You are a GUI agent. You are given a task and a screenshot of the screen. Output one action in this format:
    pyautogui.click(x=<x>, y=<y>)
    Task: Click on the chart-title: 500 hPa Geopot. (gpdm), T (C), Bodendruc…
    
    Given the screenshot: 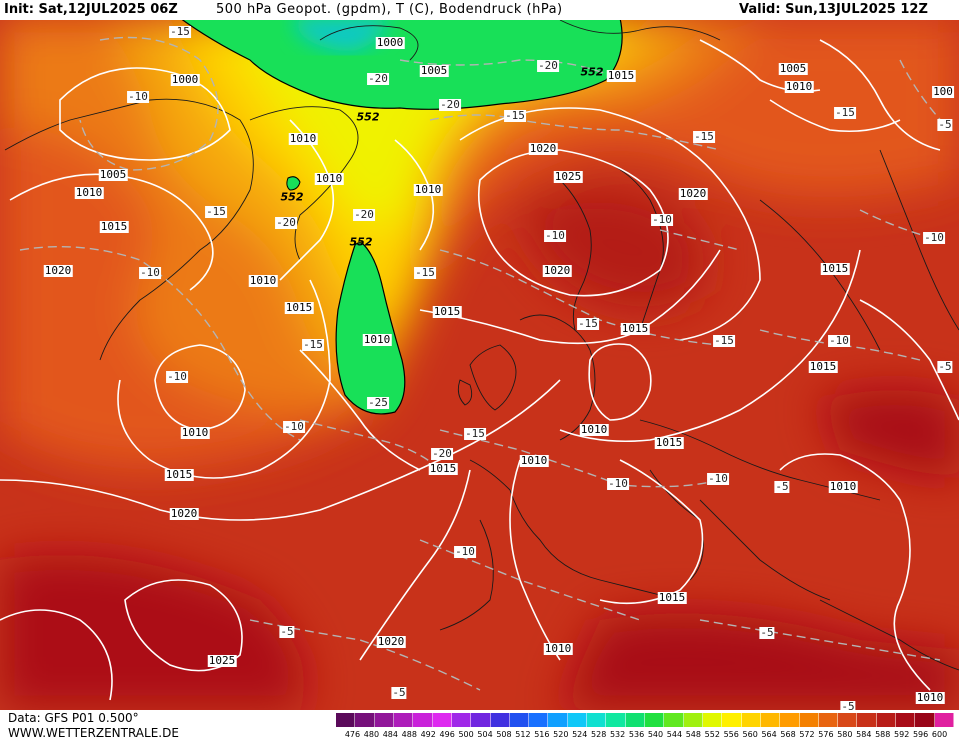 What is the action you would take?
    pyautogui.click(x=389, y=9)
    